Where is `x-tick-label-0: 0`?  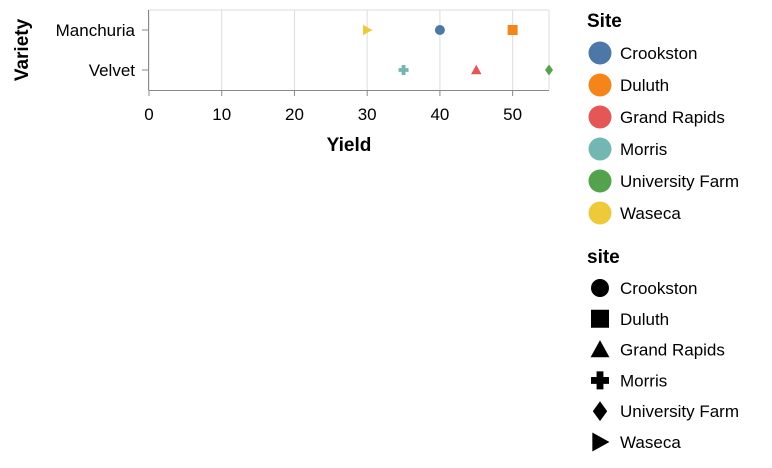
x-tick-label-0: 0 is located at coordinates (148, 114).